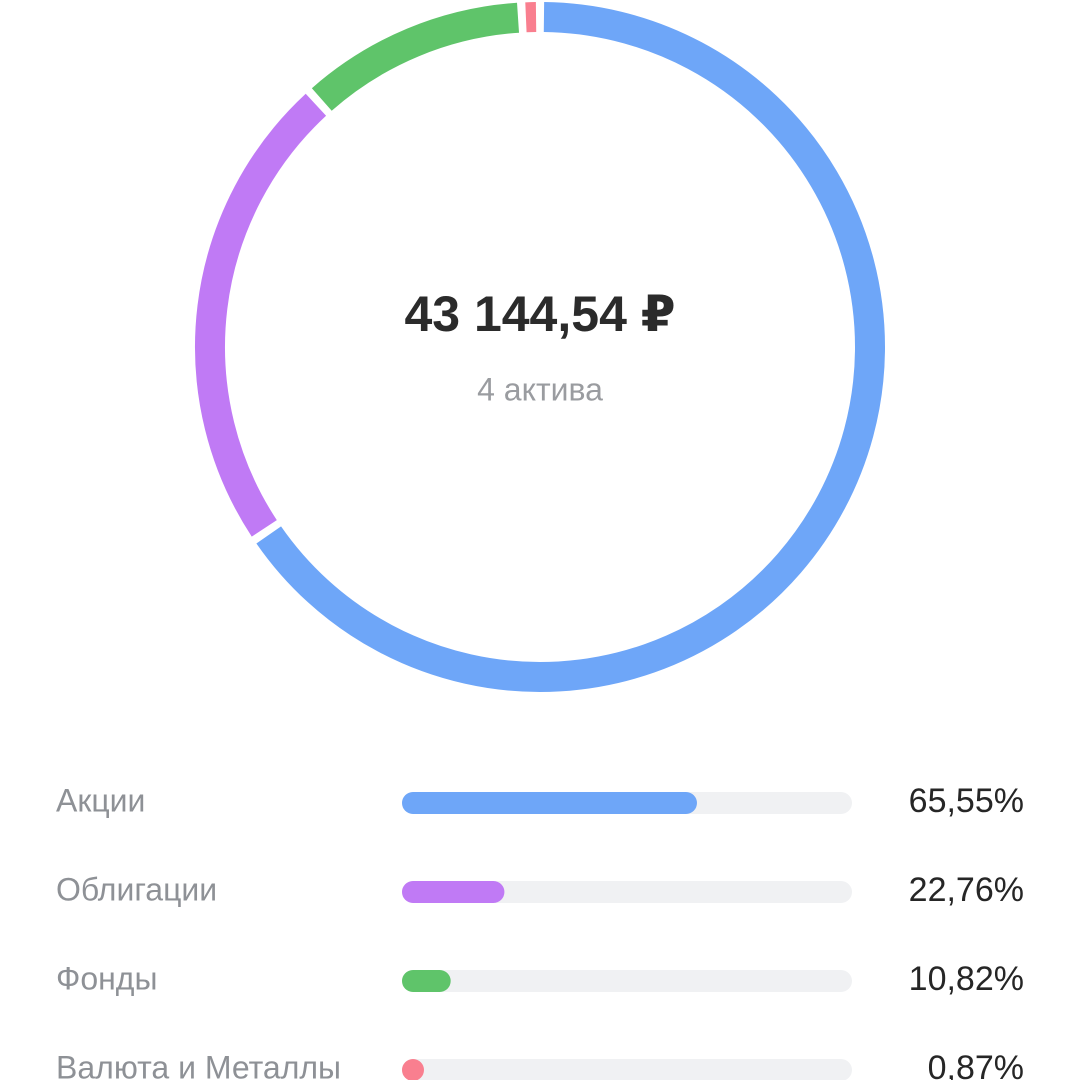 The height and width of the screenshot is (1080, 1080). Describe the element at coordinates (539, 314) in the screenshot. I see `total-value: 43 144,54 ₽` at that location.